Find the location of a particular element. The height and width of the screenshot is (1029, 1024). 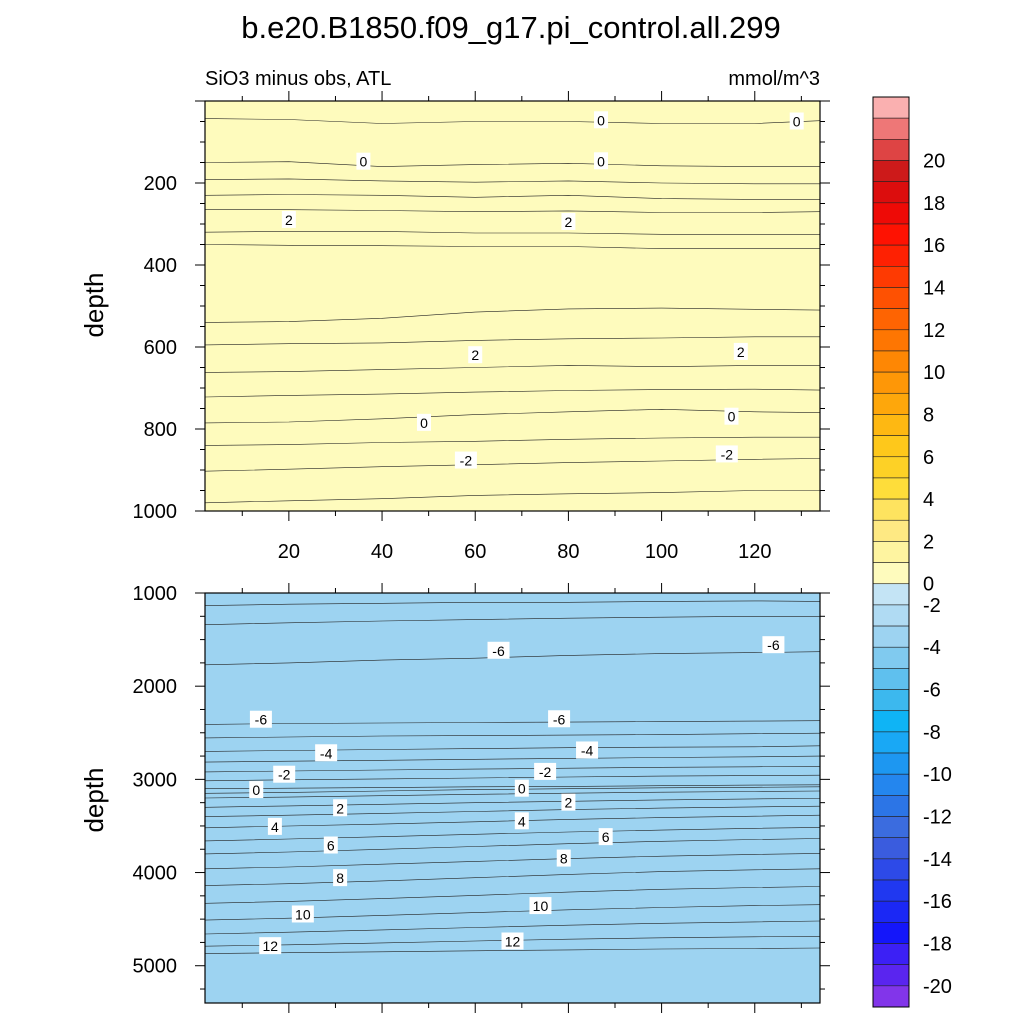

upper-y-tick-label-200: 200 is located at coordinates (160, 184).